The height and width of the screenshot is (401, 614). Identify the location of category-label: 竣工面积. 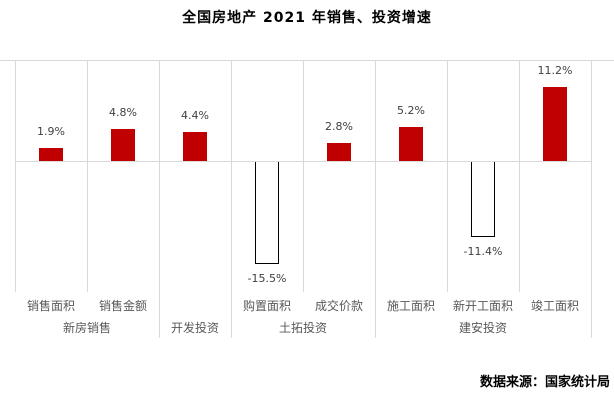
(554, 306).